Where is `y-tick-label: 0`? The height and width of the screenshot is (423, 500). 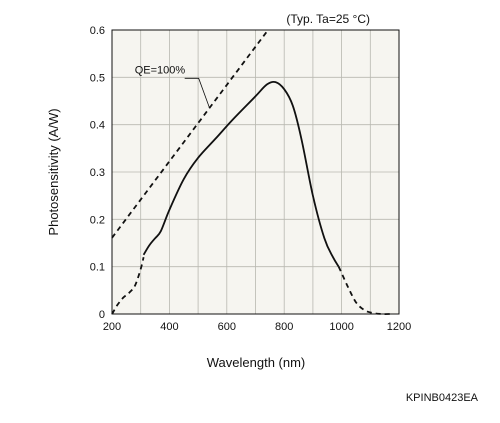
y-tick-label: 0 is located at coordinates (102, 315).